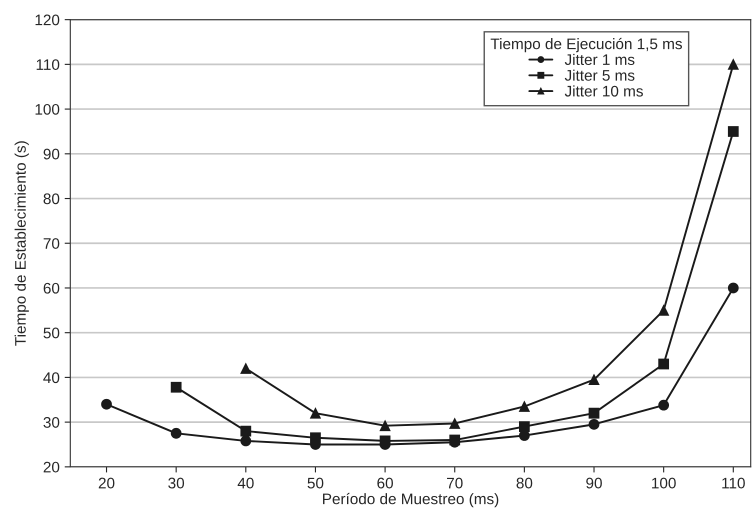 The image size is (756, 517). What do you see at coordinates (594, 483) in the screenshot?
I see `x-tick-label: 90` at bounding box center [594, 483].